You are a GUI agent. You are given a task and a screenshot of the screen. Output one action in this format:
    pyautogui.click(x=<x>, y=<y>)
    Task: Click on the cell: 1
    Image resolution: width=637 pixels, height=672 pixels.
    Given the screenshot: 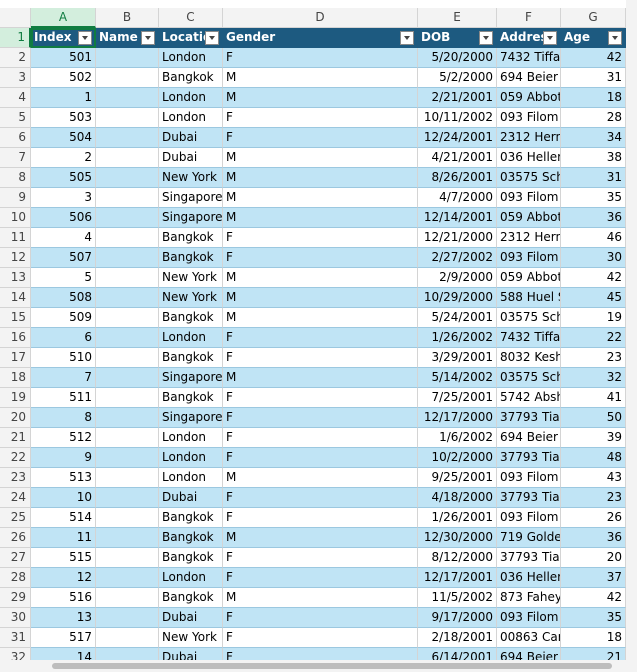 What is the action you would take?
    pyautogui.click(x=63, y=98)
    